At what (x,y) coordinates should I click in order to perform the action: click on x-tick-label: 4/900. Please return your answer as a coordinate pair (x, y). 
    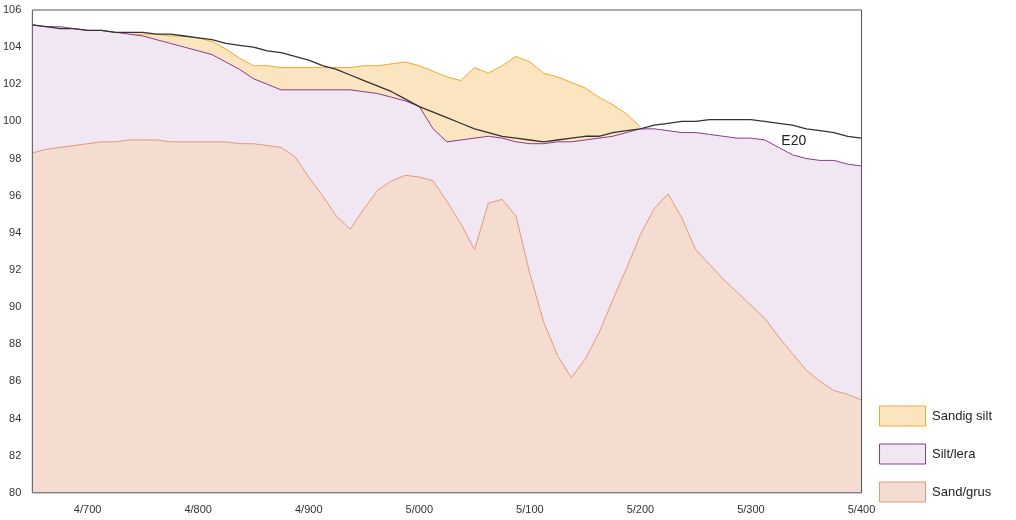
    Looking at the image, I should click on (308, 509).